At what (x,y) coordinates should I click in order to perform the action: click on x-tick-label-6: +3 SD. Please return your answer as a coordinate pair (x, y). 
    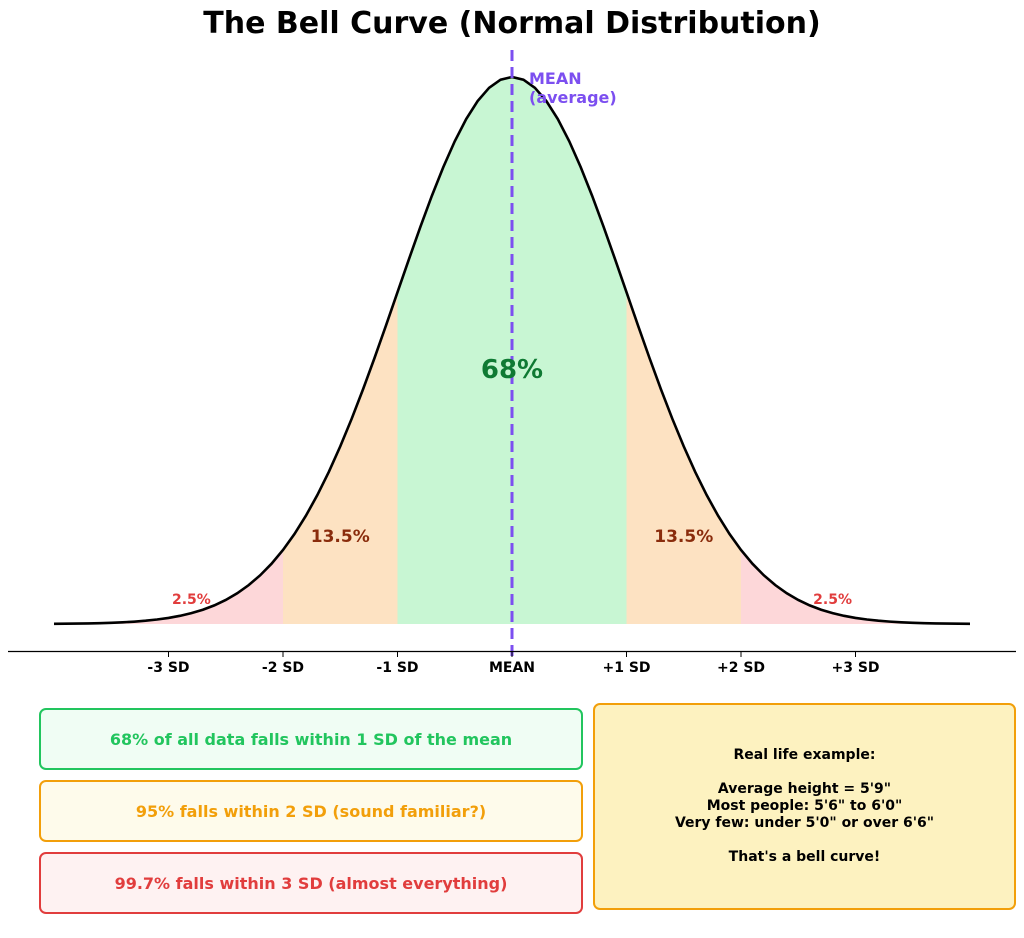
    Looking at the image, I should click on (855, 668).